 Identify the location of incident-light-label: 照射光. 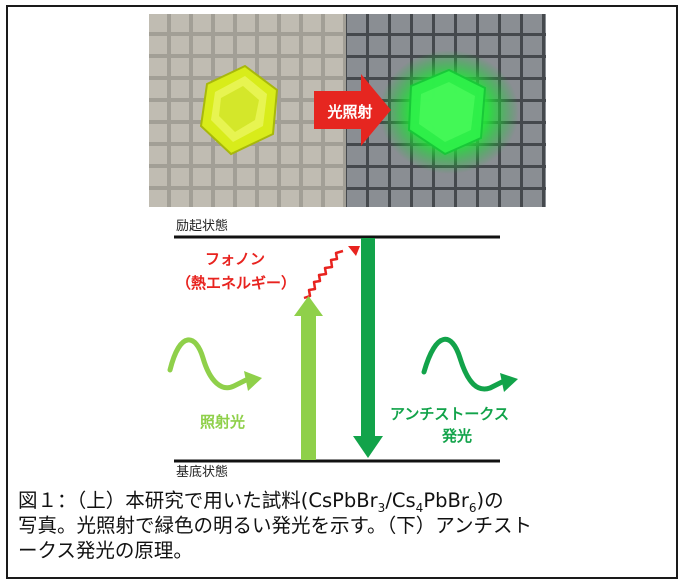
(222, 422).